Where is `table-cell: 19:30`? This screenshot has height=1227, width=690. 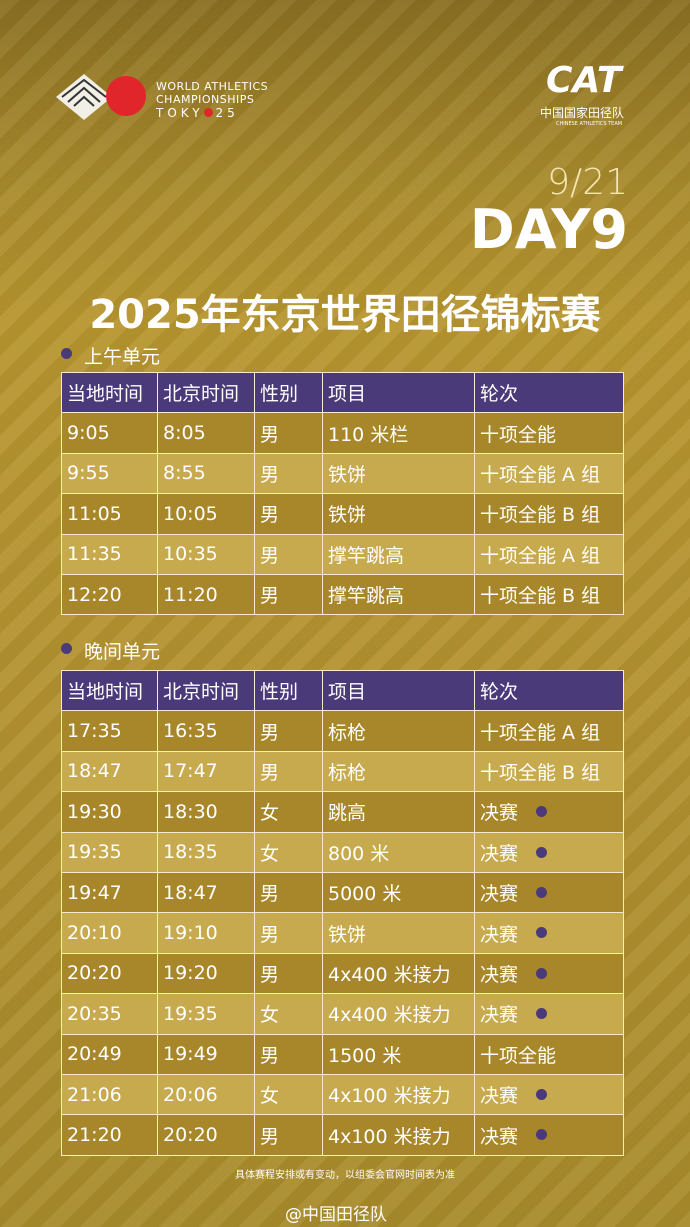
table-cell: 19:30 is located at coordinates (109, 812).